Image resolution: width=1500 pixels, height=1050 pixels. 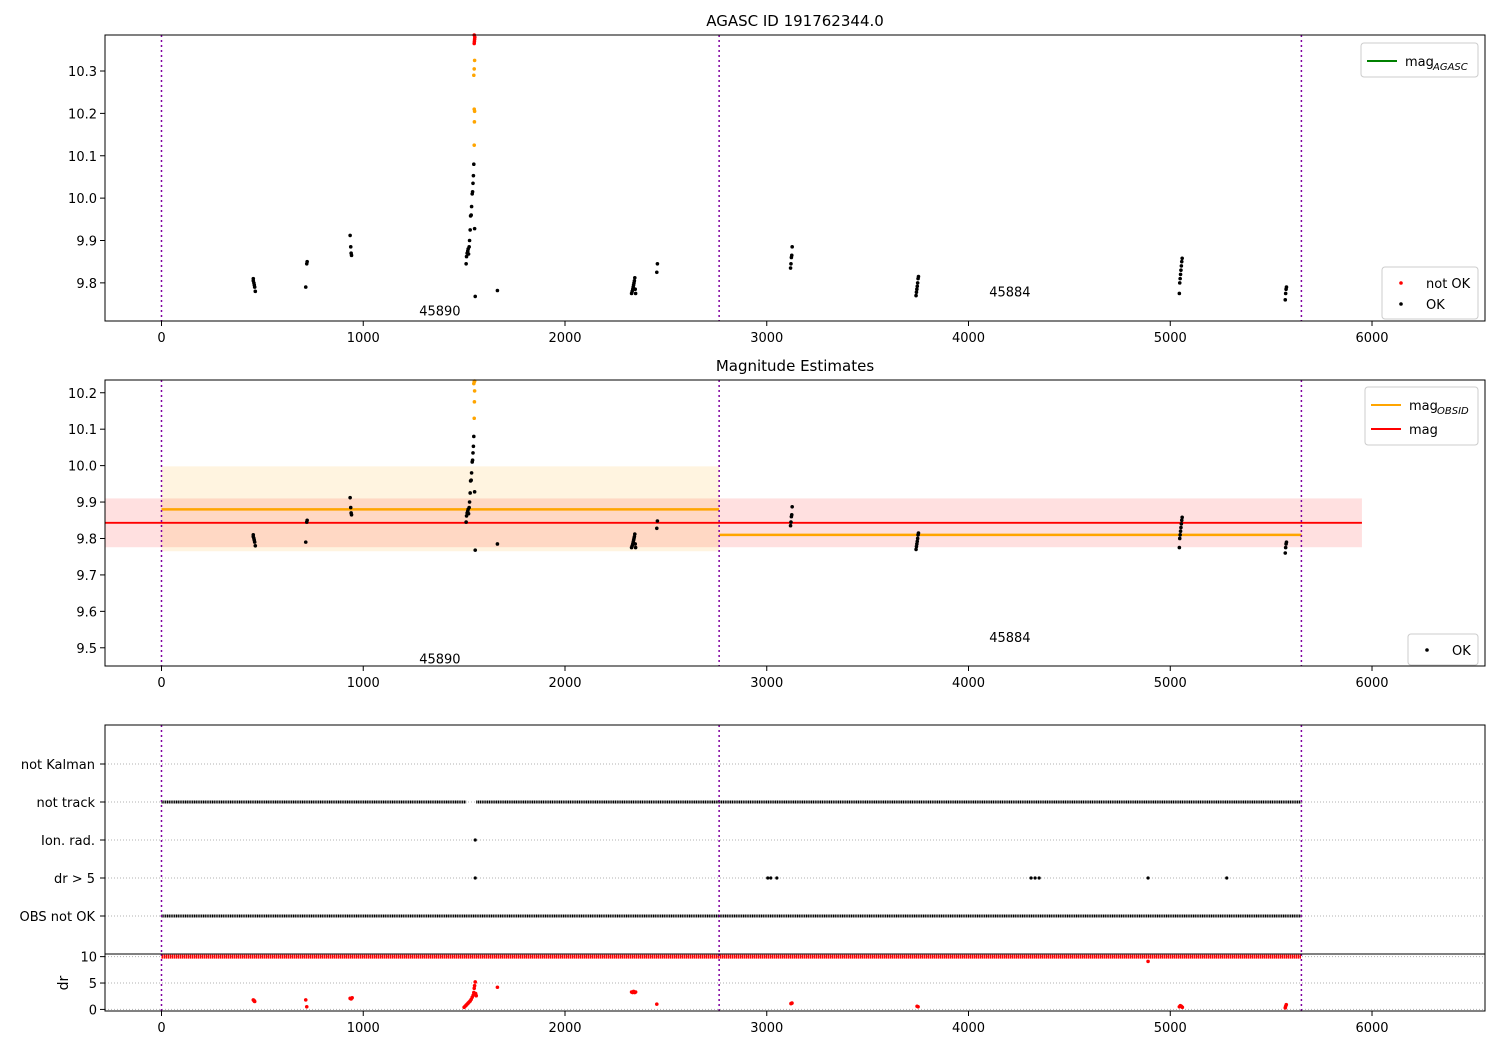 I want to click on panel-magnitude-estimates-legend-label: OK, so click(x=1461, y=651).